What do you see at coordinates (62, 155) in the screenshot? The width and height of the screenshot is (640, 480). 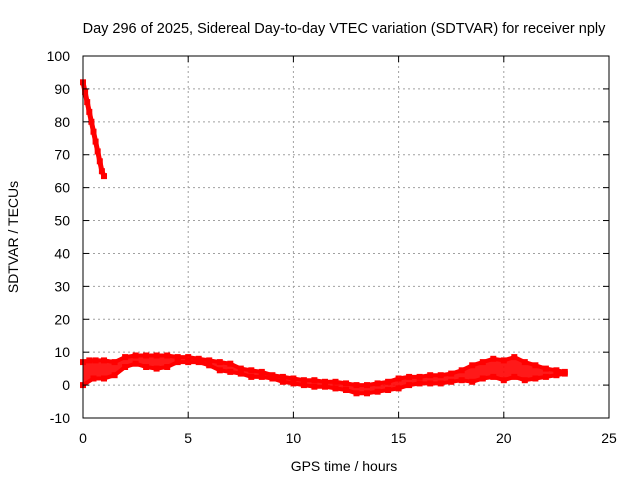 I see `y-tick-label: 70` at bounding box center [62, 155].